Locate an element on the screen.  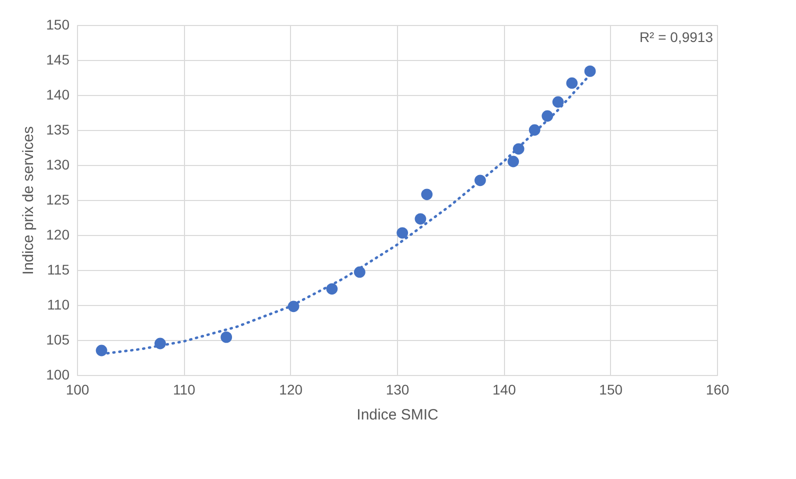
x-tick-label: 140 is located at coordinates (504, 390).